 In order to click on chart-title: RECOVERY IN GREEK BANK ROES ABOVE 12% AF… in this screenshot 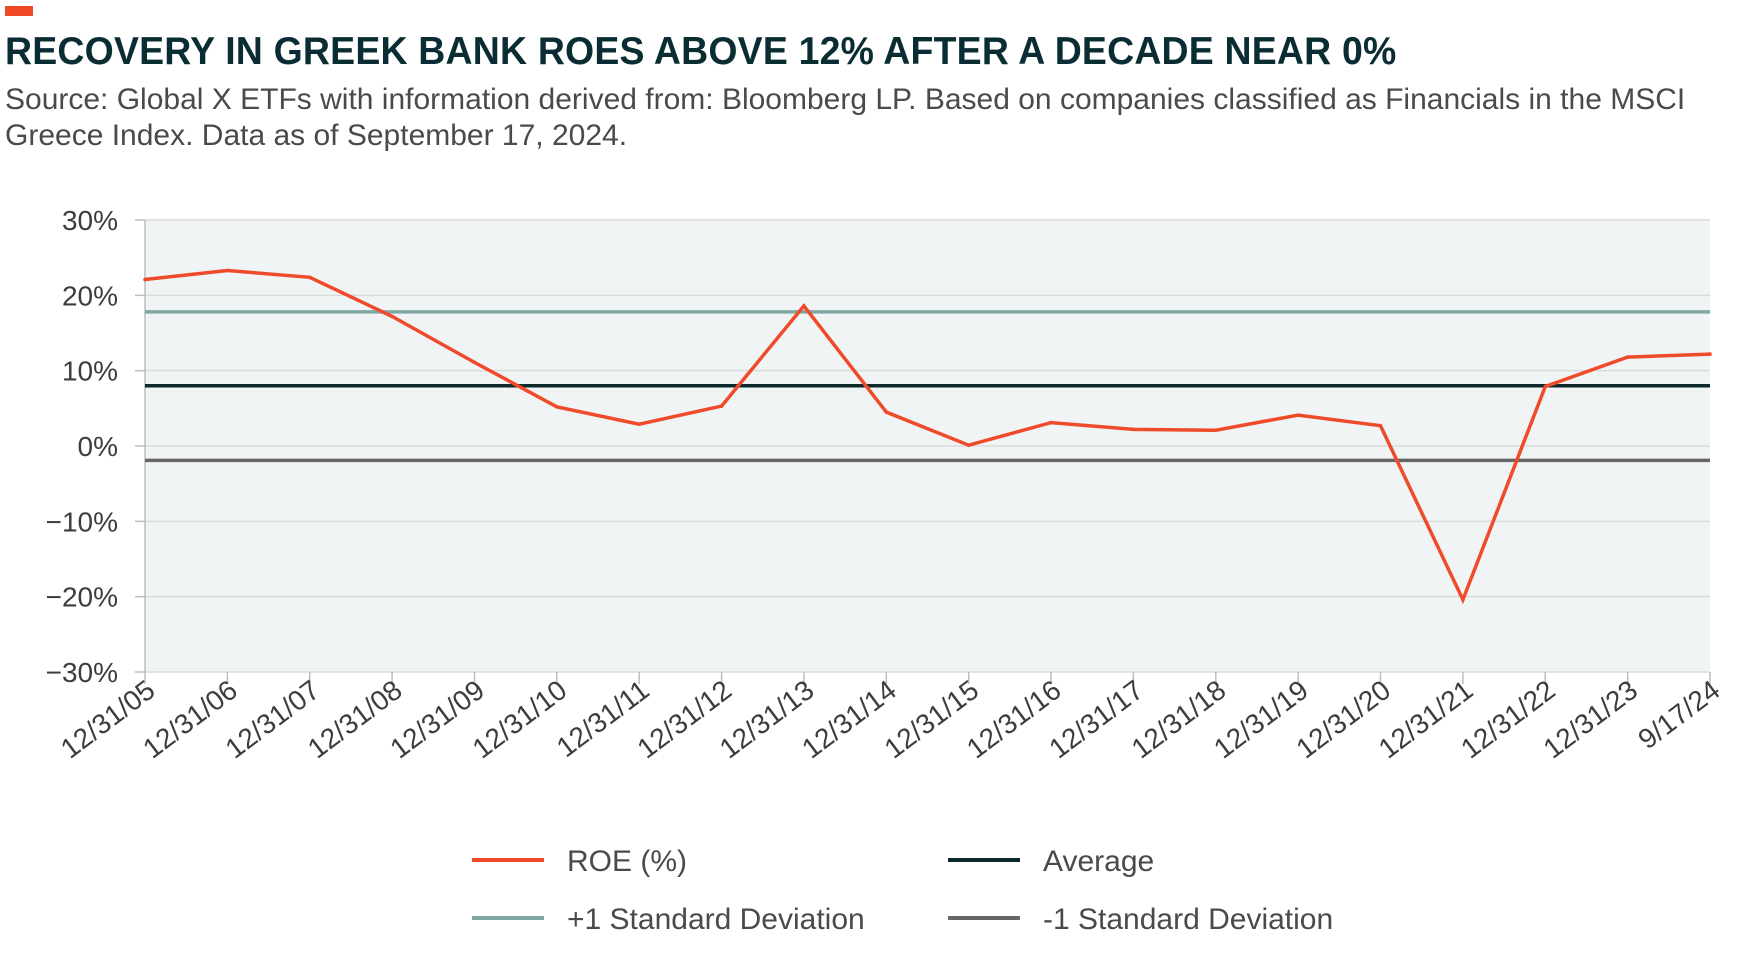, I will do `click(701, 51)`.